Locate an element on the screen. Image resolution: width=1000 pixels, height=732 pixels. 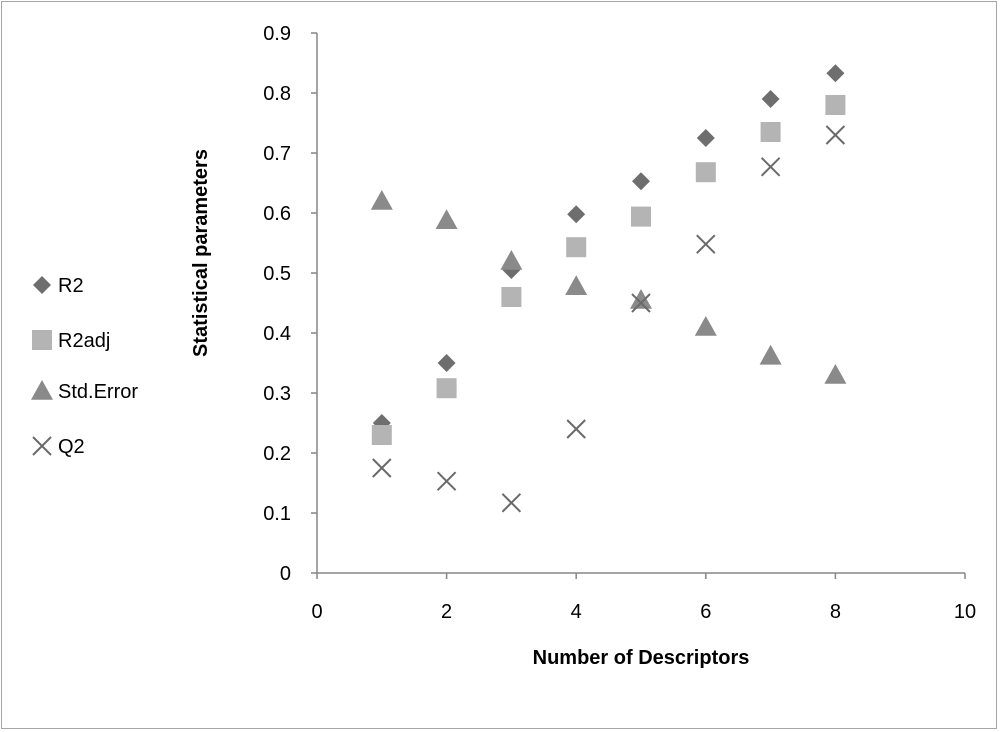
y-tick-label: 0 is located at coordinates (285, 574).